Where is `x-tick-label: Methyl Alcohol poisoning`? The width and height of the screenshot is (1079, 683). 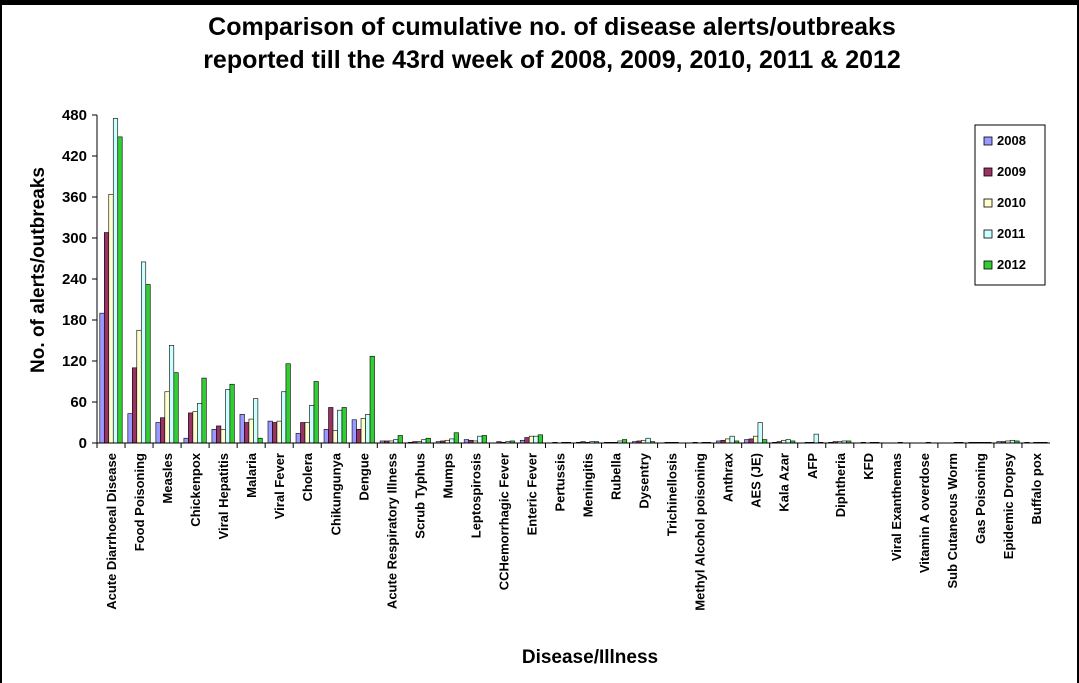 x-tick-label: Methyl Alcohol poisoning is located at coordinates (700, 532).